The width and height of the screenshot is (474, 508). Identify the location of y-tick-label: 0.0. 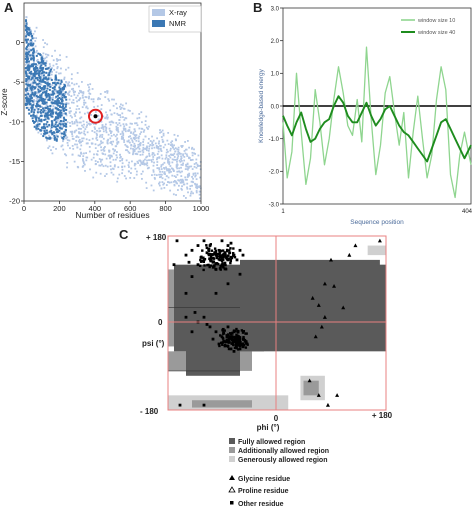
(275, 107).